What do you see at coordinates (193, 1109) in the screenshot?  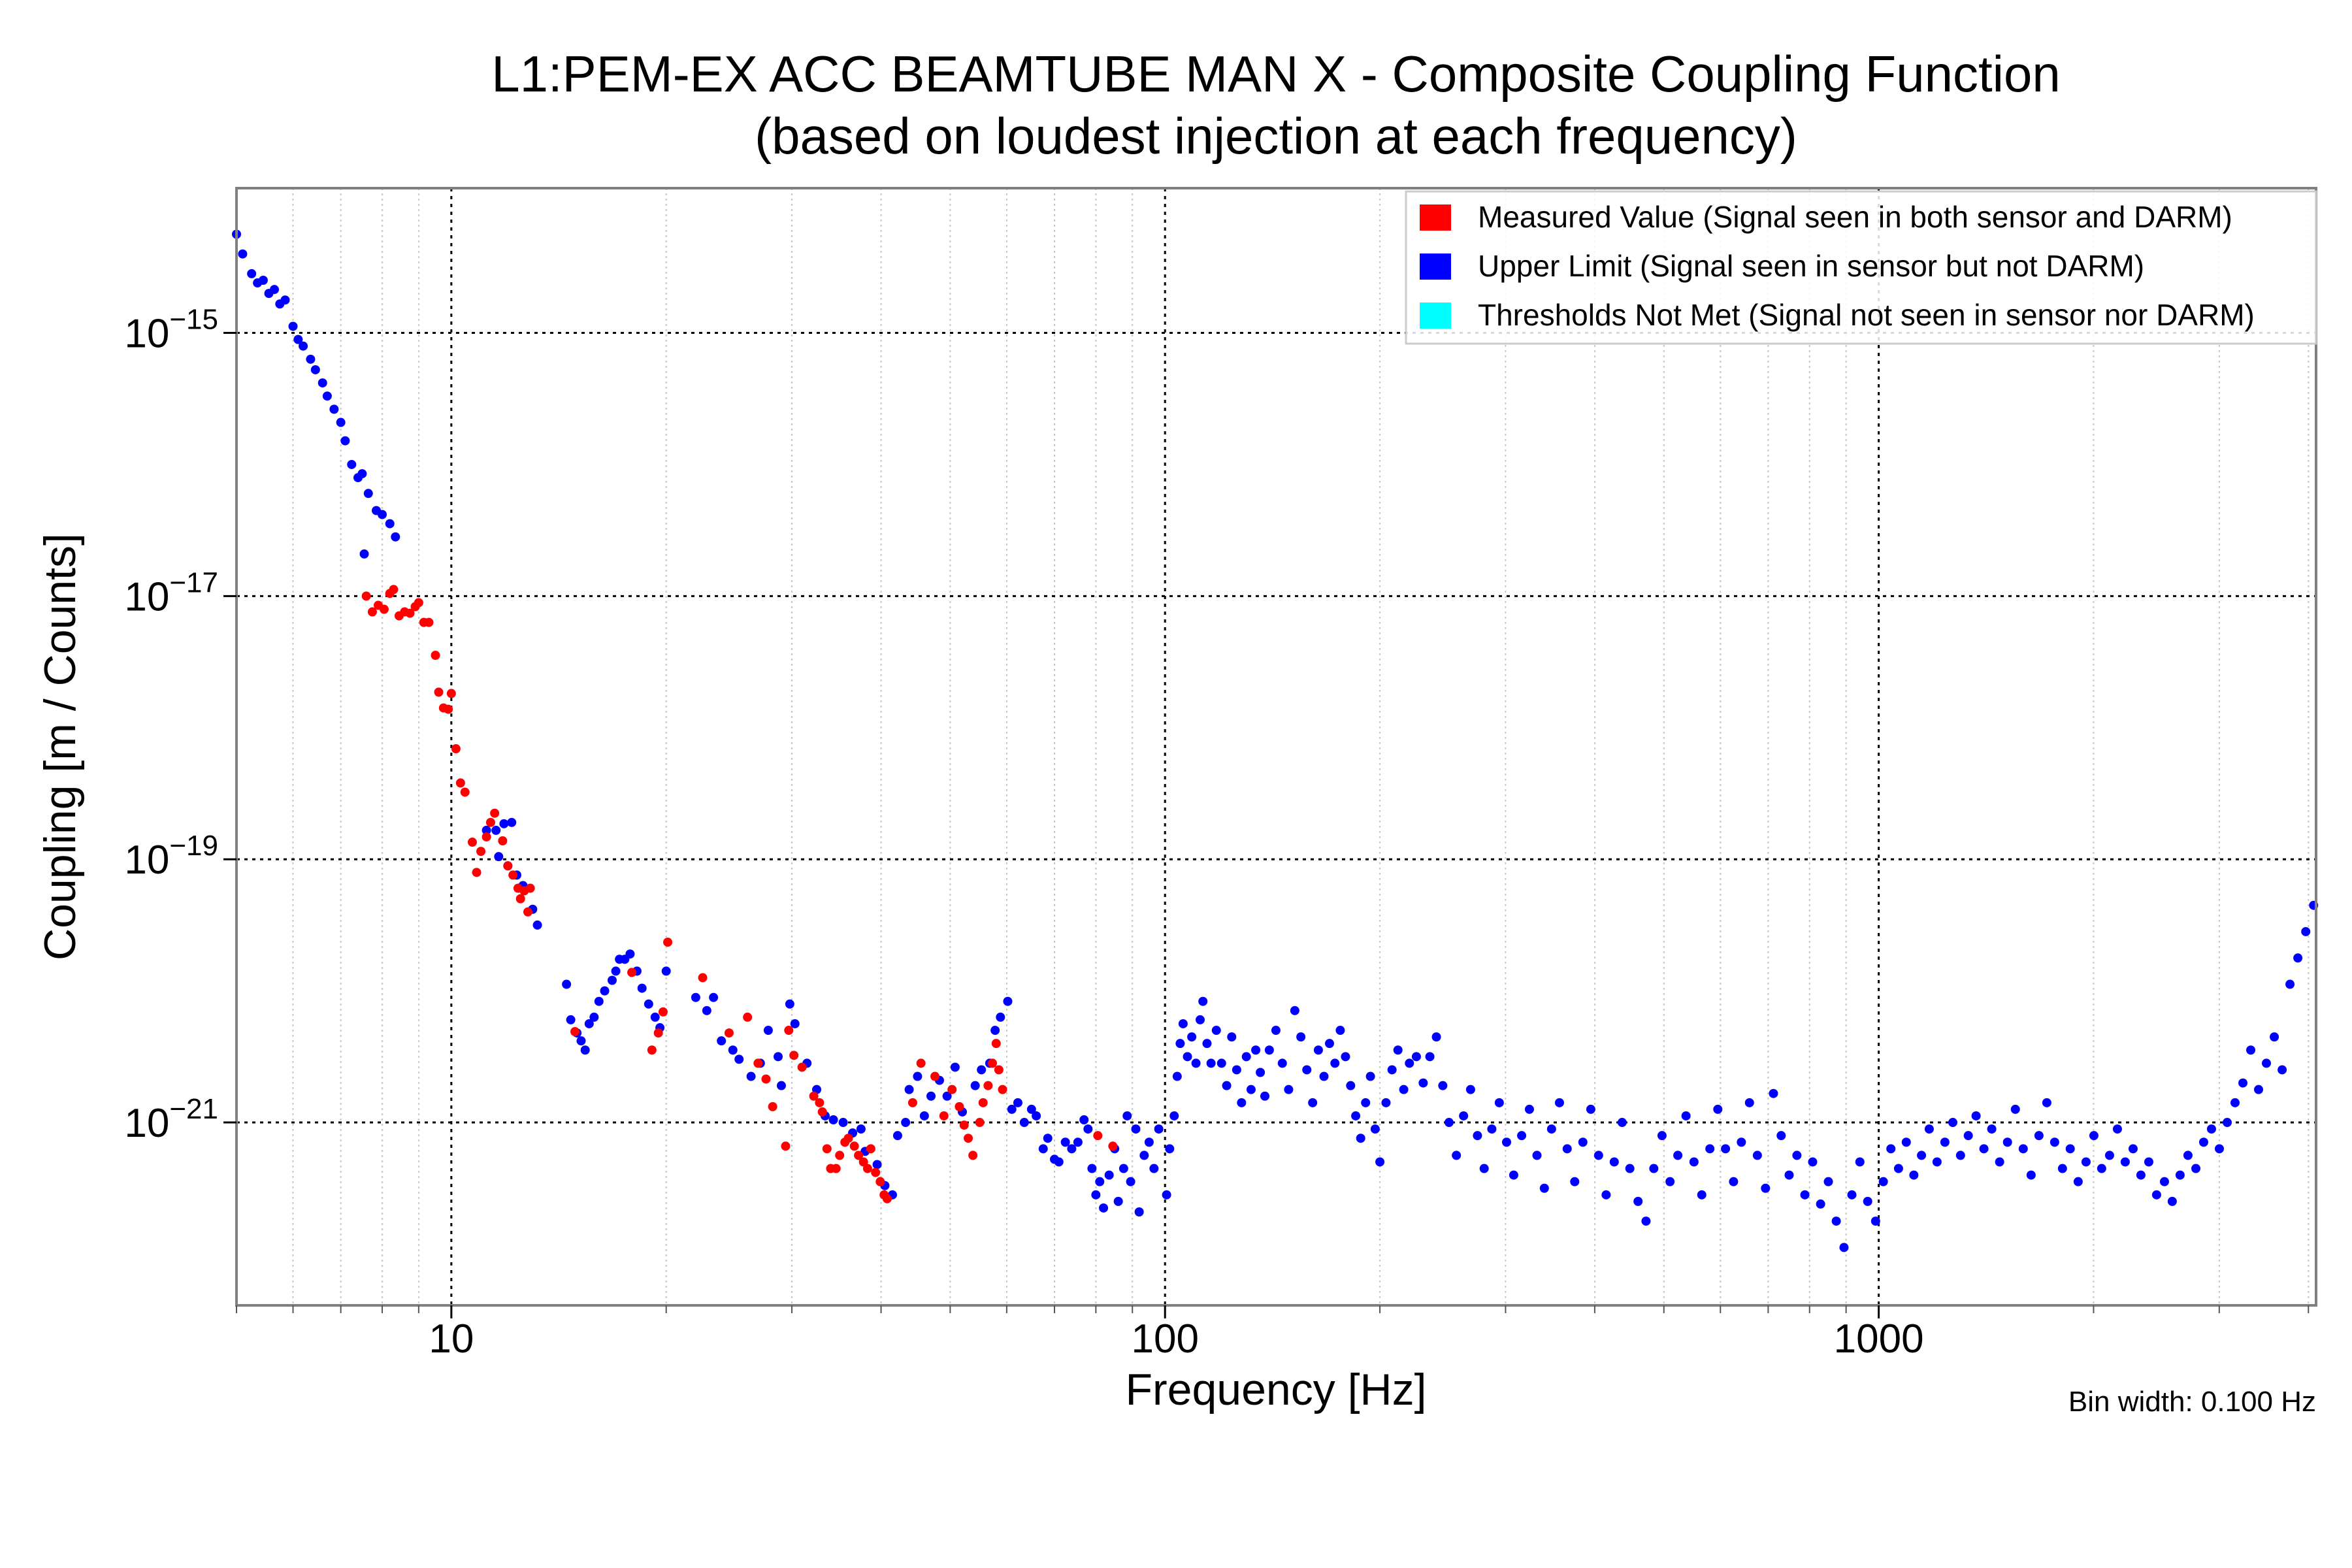 I see `y-tick-exponent: −21` at bounding box center [193, 1109].